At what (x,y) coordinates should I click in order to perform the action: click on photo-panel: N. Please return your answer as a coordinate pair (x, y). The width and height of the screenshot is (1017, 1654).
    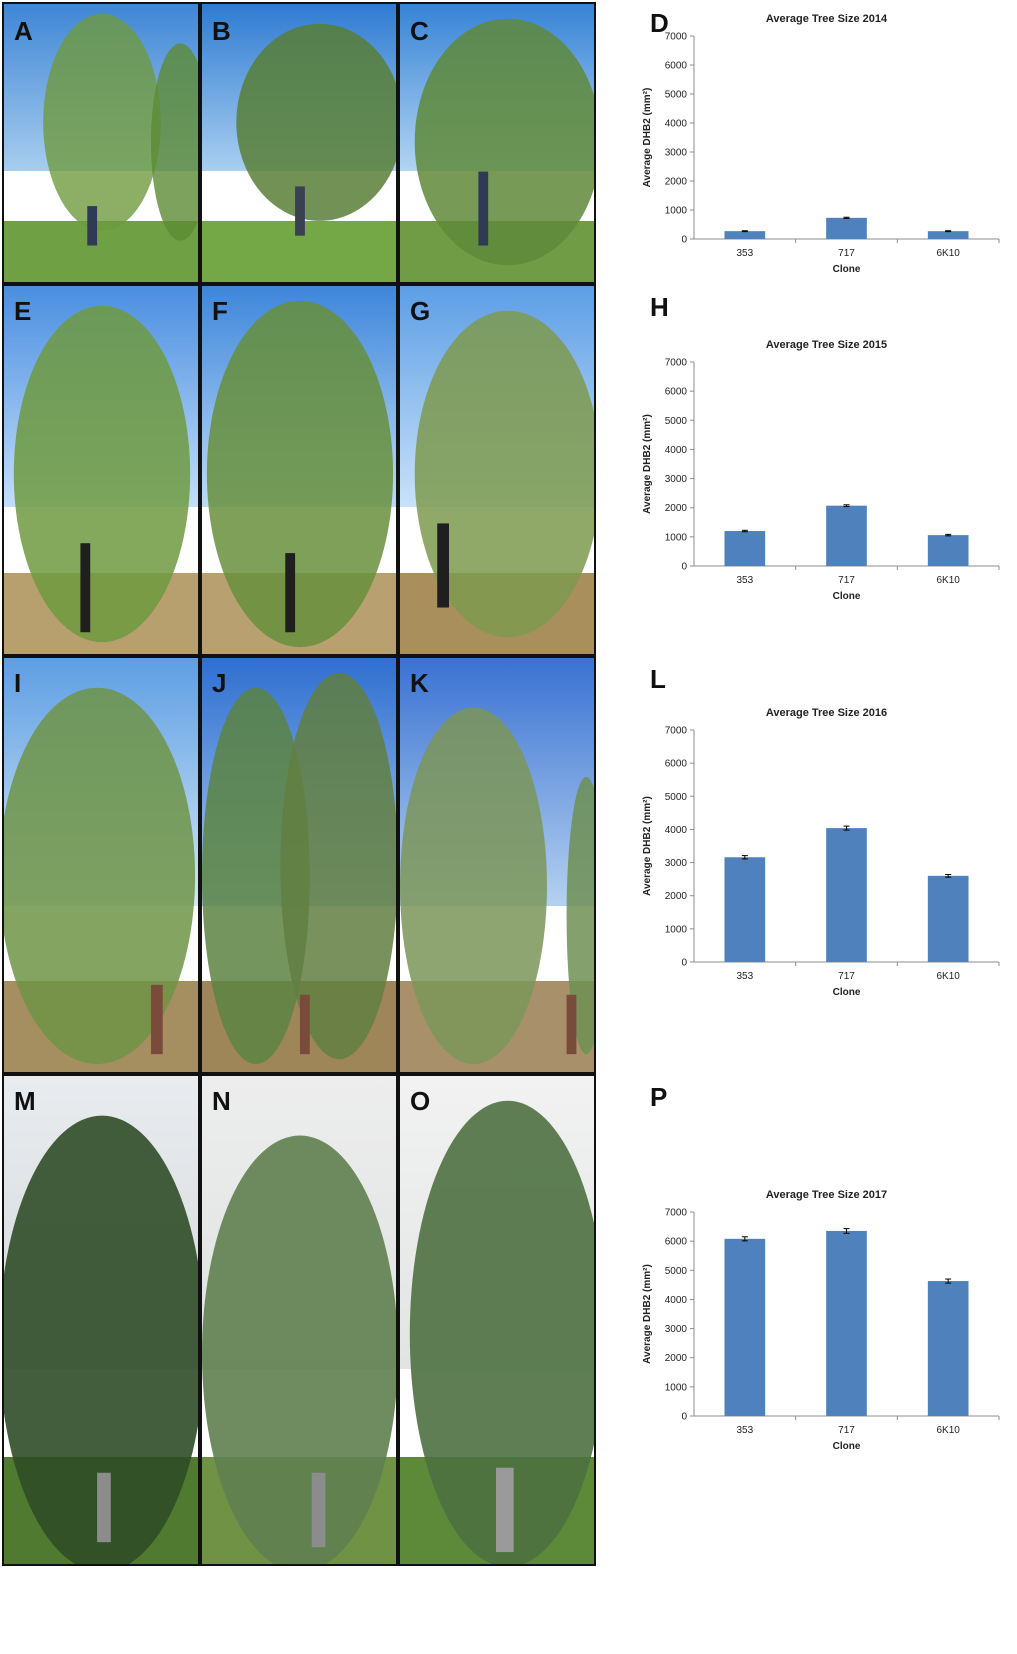
    Looking at the image, I should click on (299, 1320).